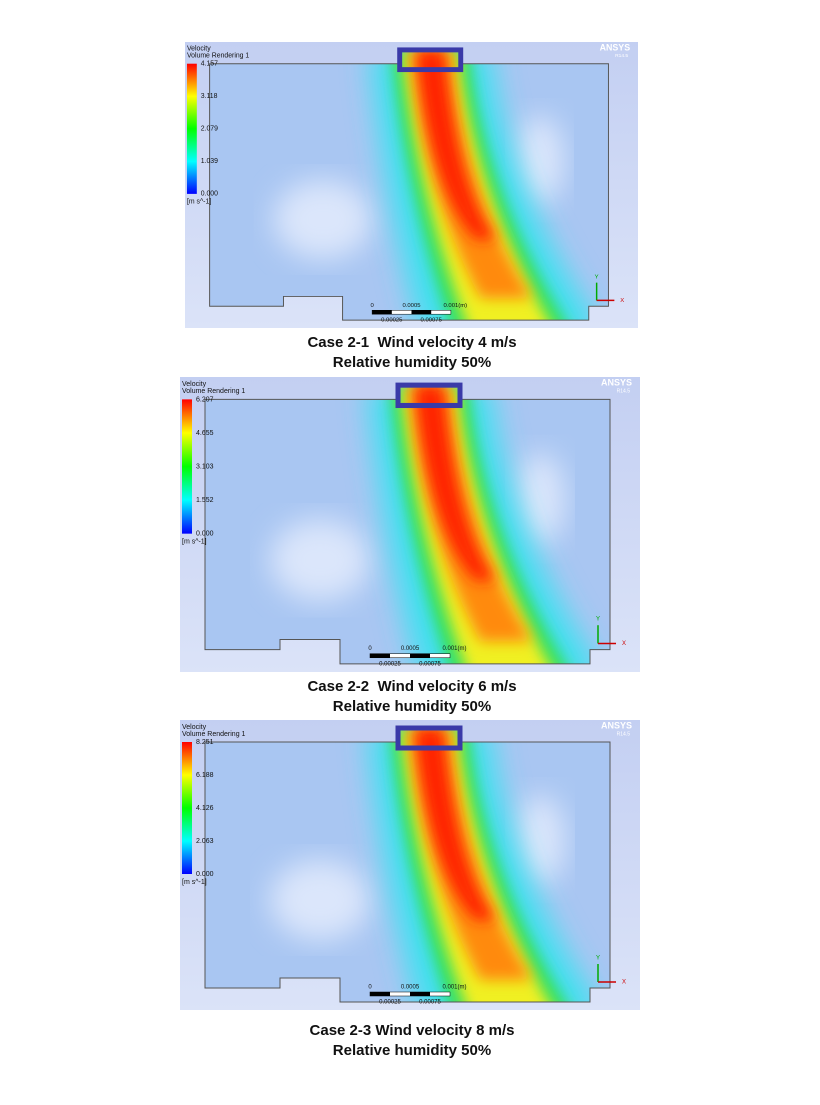 This screenshot has width=820, height=1105. I want to click on legend-tick-label: 3.118, so click(209, 96).